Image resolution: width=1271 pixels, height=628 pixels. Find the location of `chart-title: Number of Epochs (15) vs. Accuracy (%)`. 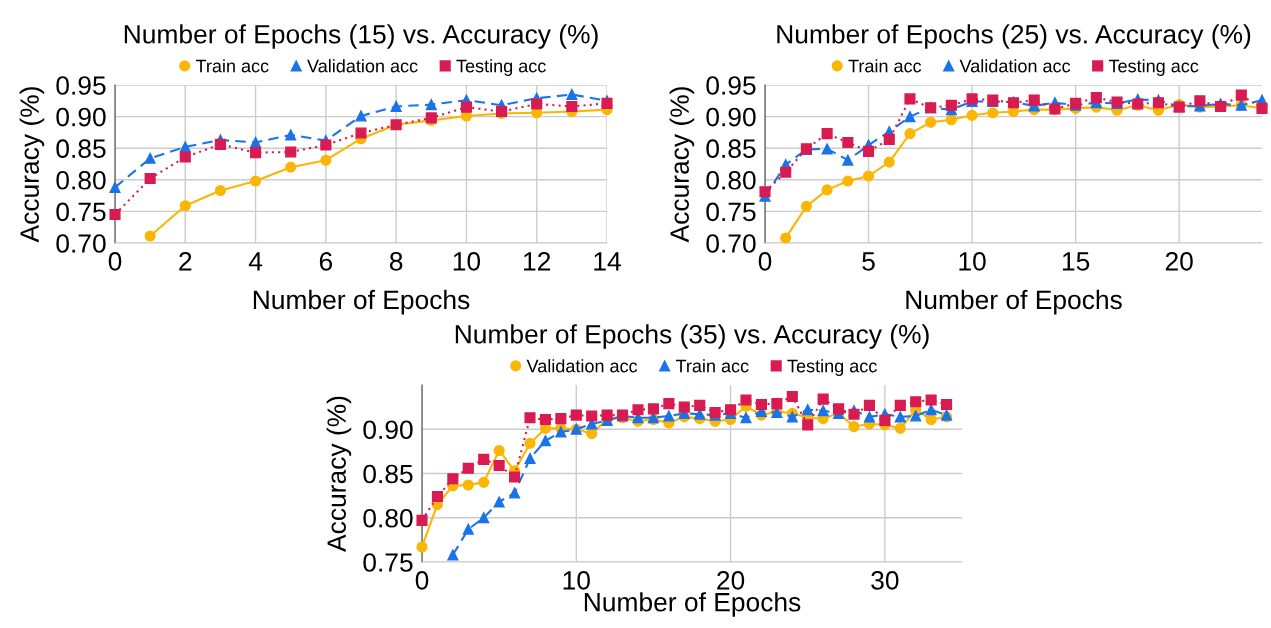

chart-title: Number of Epochs (15) vs. Accuracy (%) is located at coordinates (361, 36).